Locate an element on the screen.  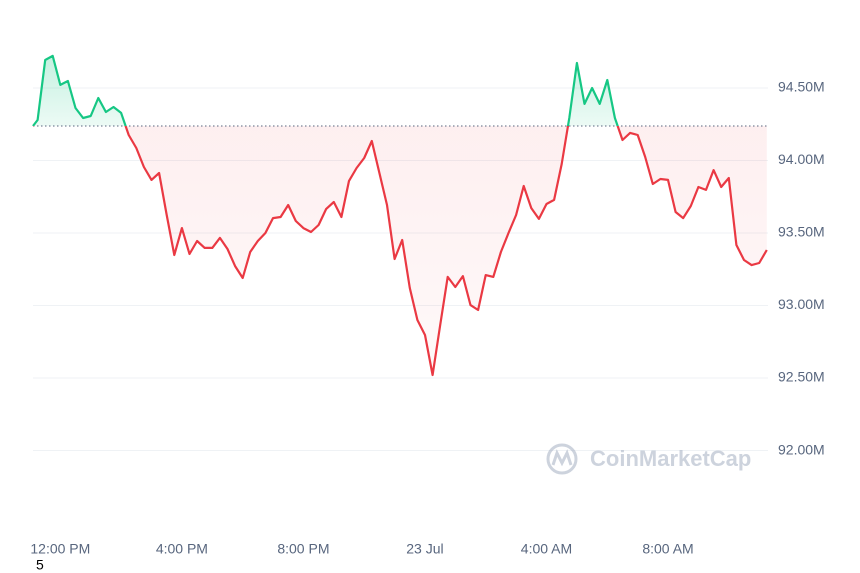
y-tick-label: 94.00M is located at coordinates (801, 159).